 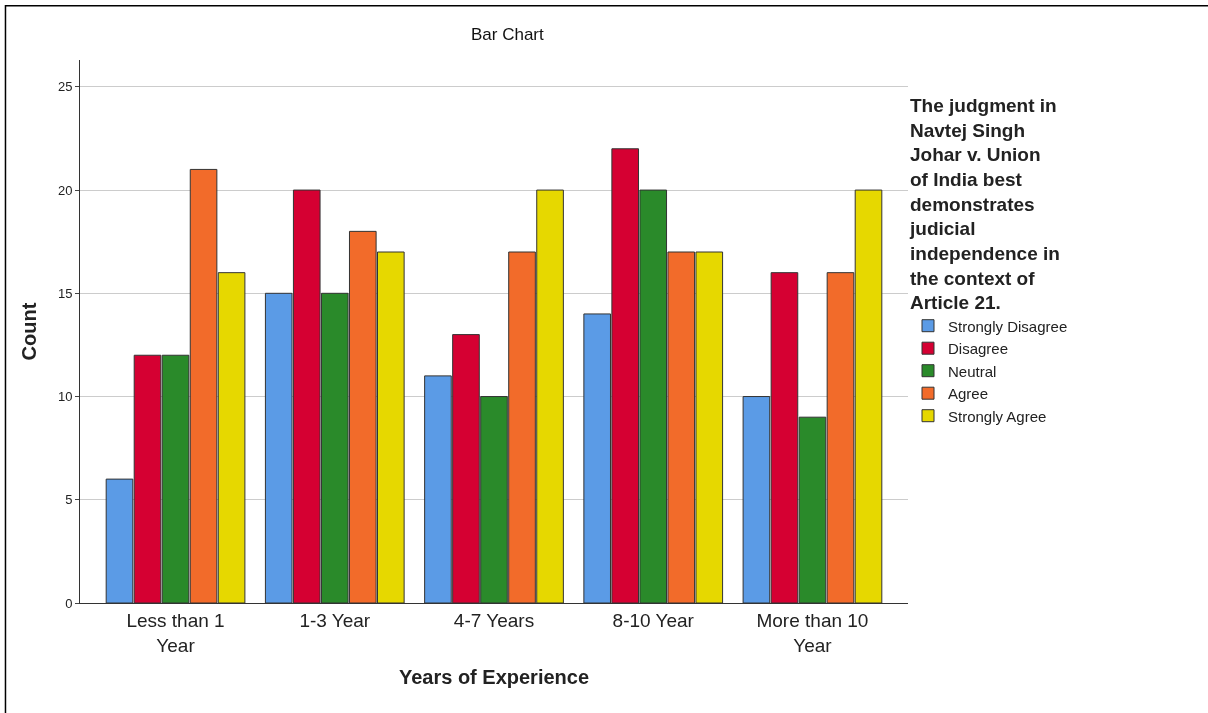 I want to click on y-tick-label: 10, so click(x=65, y=397).